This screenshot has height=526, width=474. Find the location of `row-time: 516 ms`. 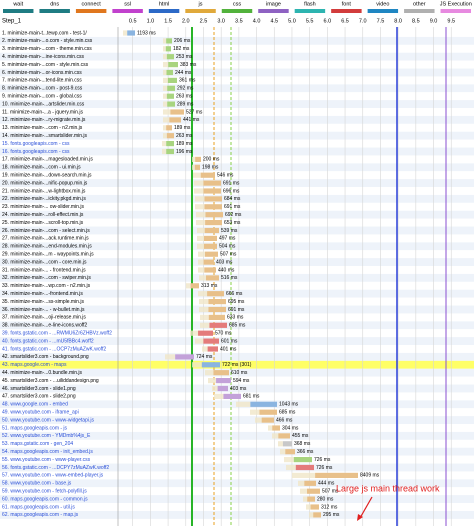

row-time: 516 ms is located at coordinates (229, 278).